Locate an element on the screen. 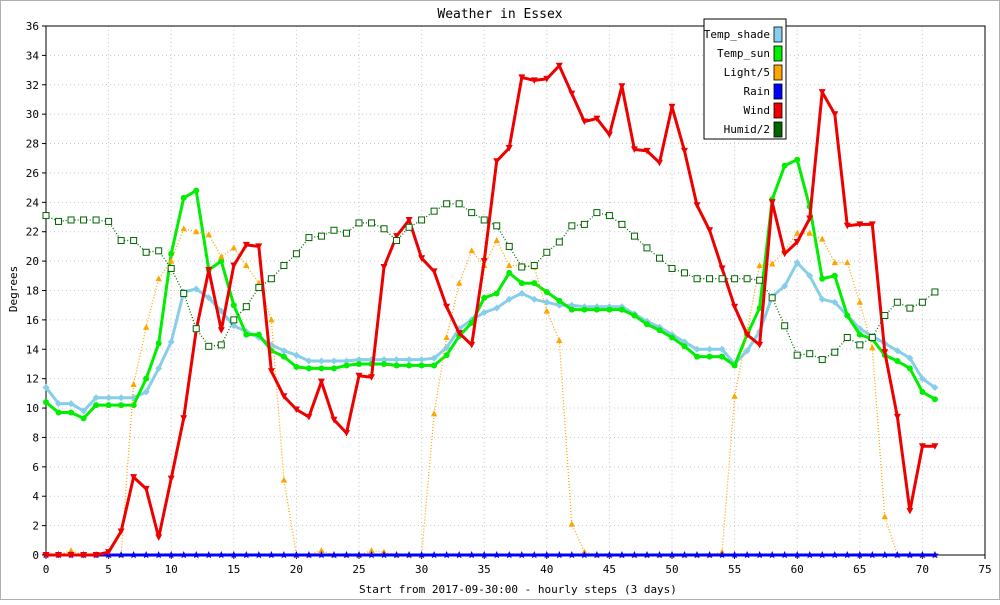 The width and height of the screenshot is (1000, 605). y-tick-label: 26 is located at coordinates (32, 173).